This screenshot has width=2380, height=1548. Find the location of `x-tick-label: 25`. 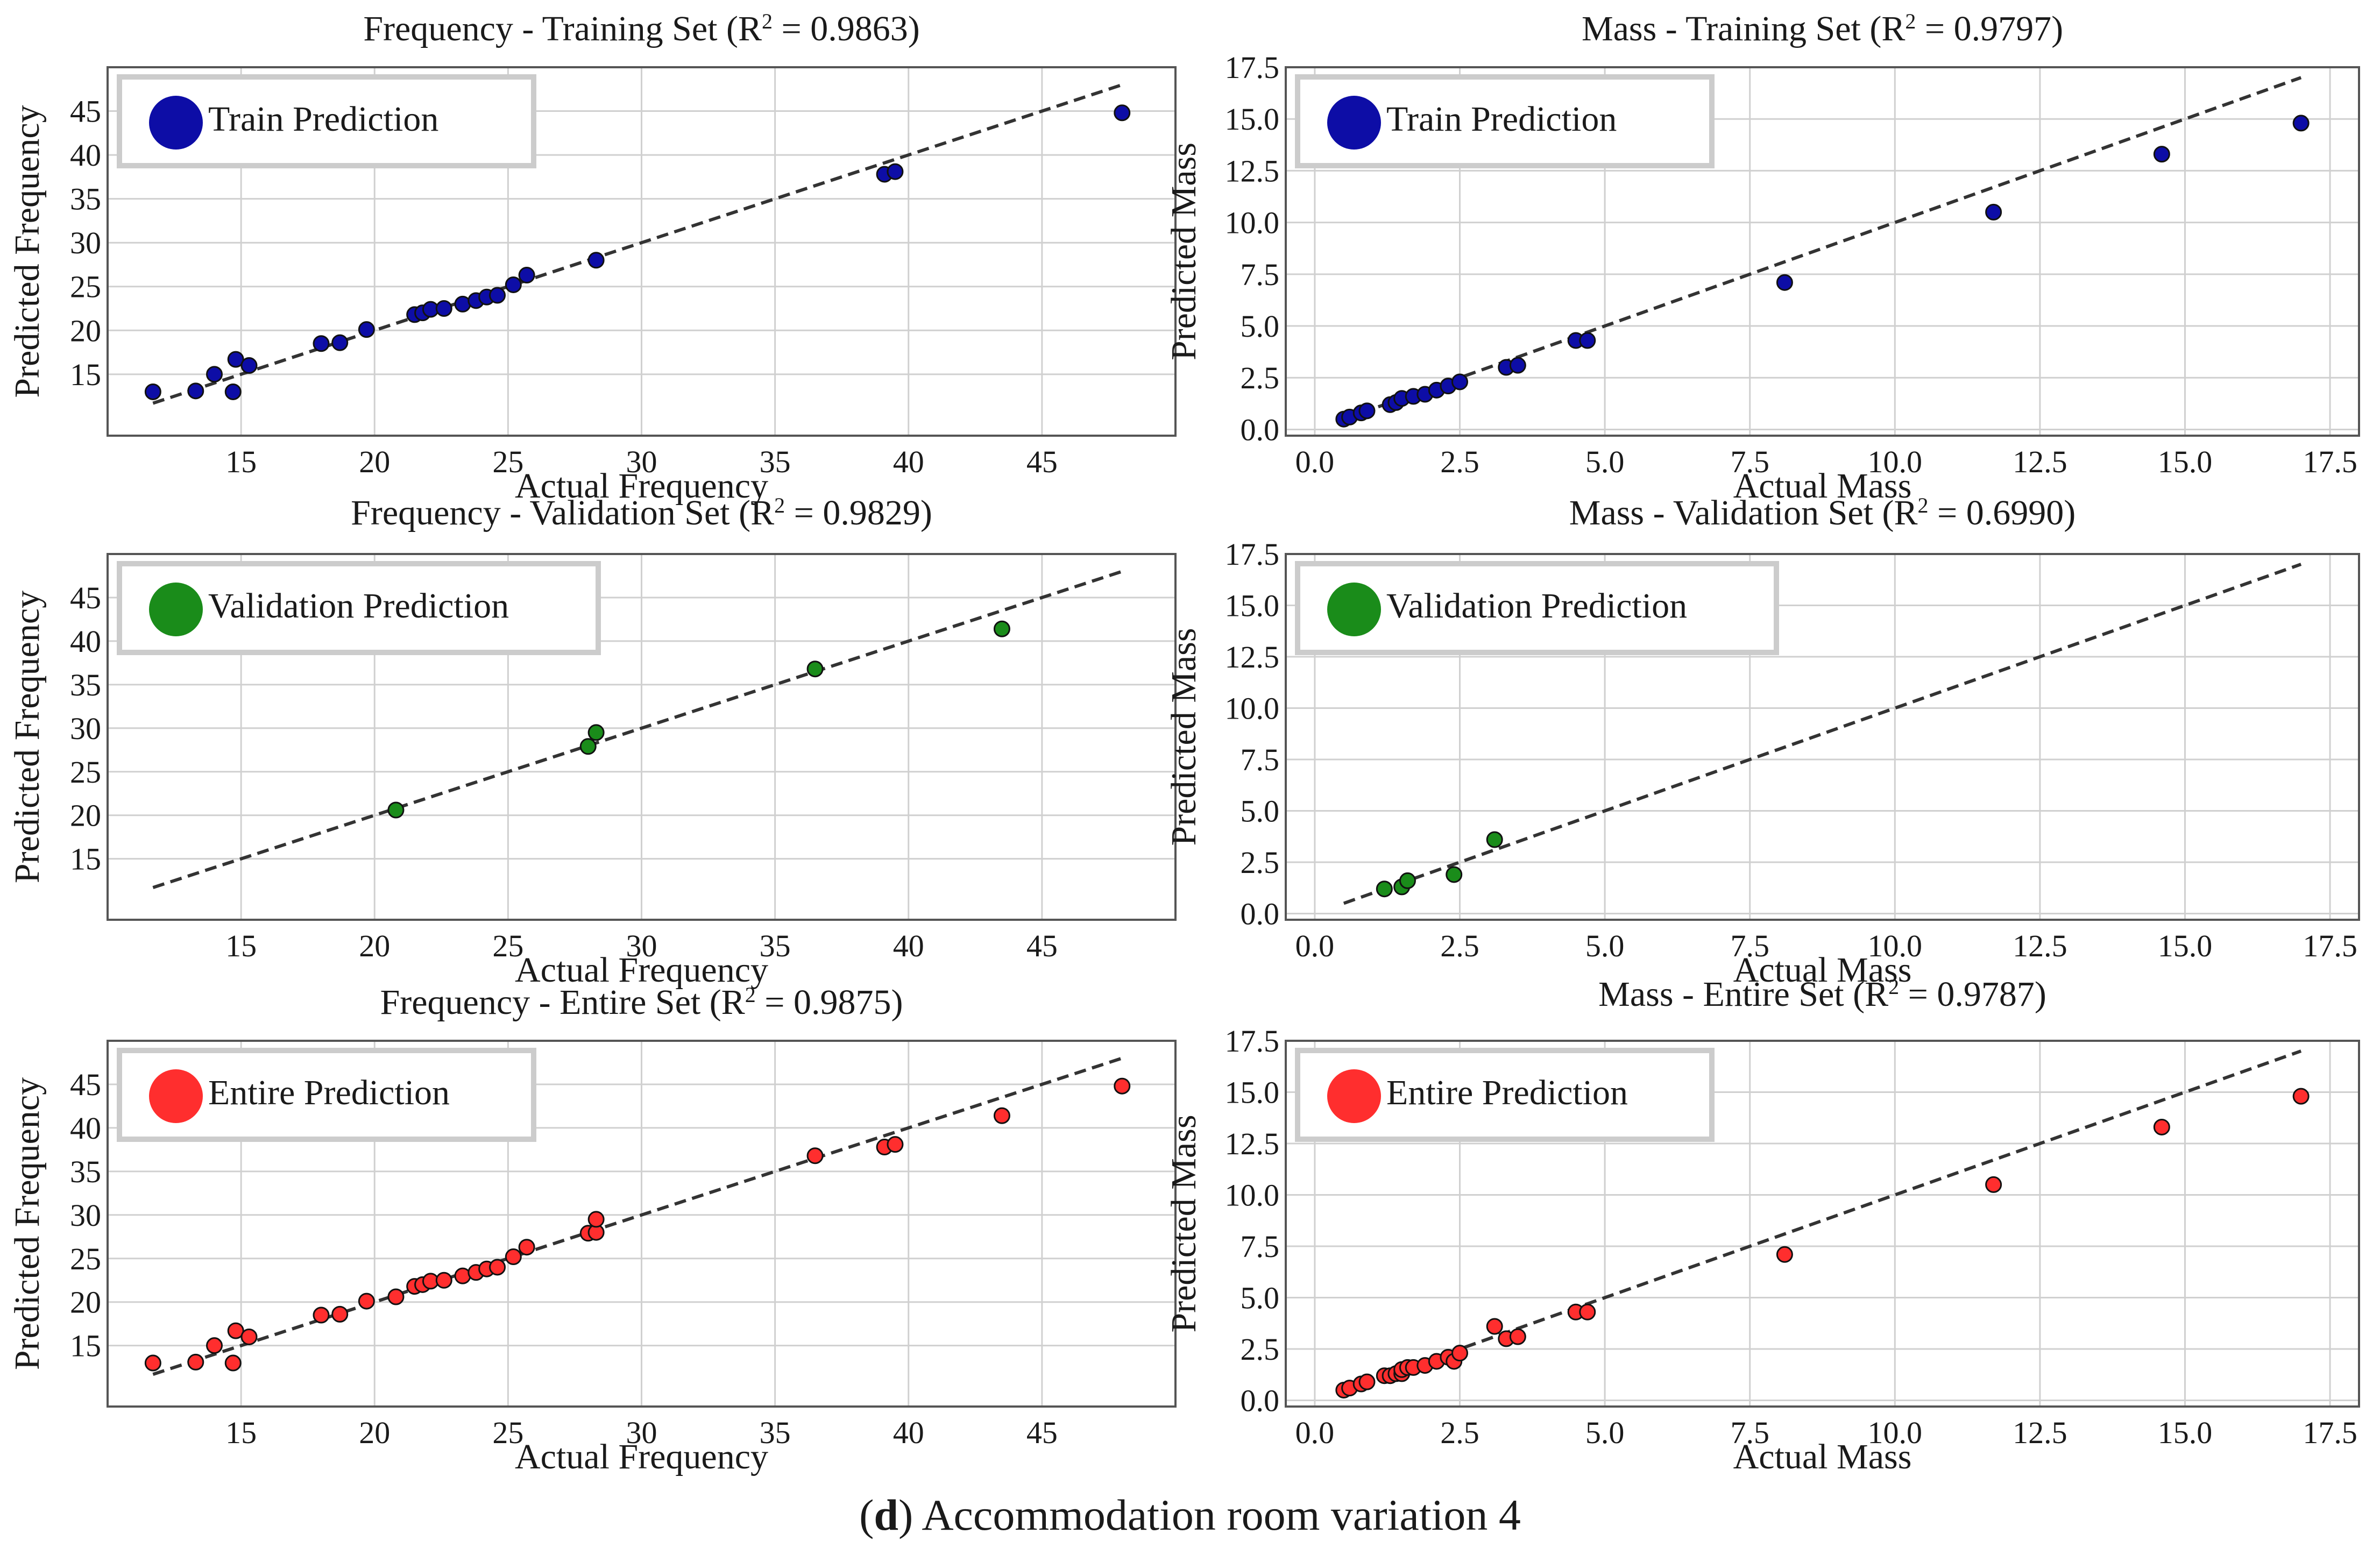

x-tick-label: 25 is located at coordinates (507, 461).